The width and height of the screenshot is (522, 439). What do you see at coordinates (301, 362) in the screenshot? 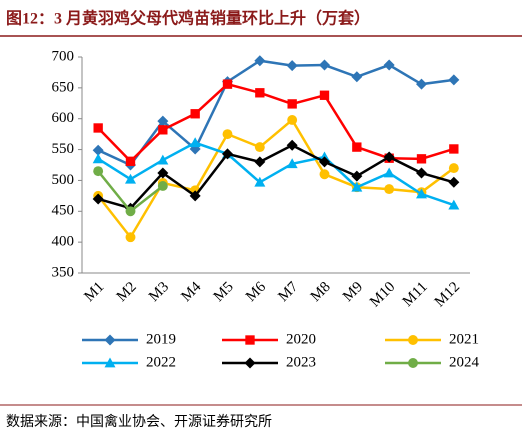
I see `legend-label: 2023` at bounding box center [301, 362].